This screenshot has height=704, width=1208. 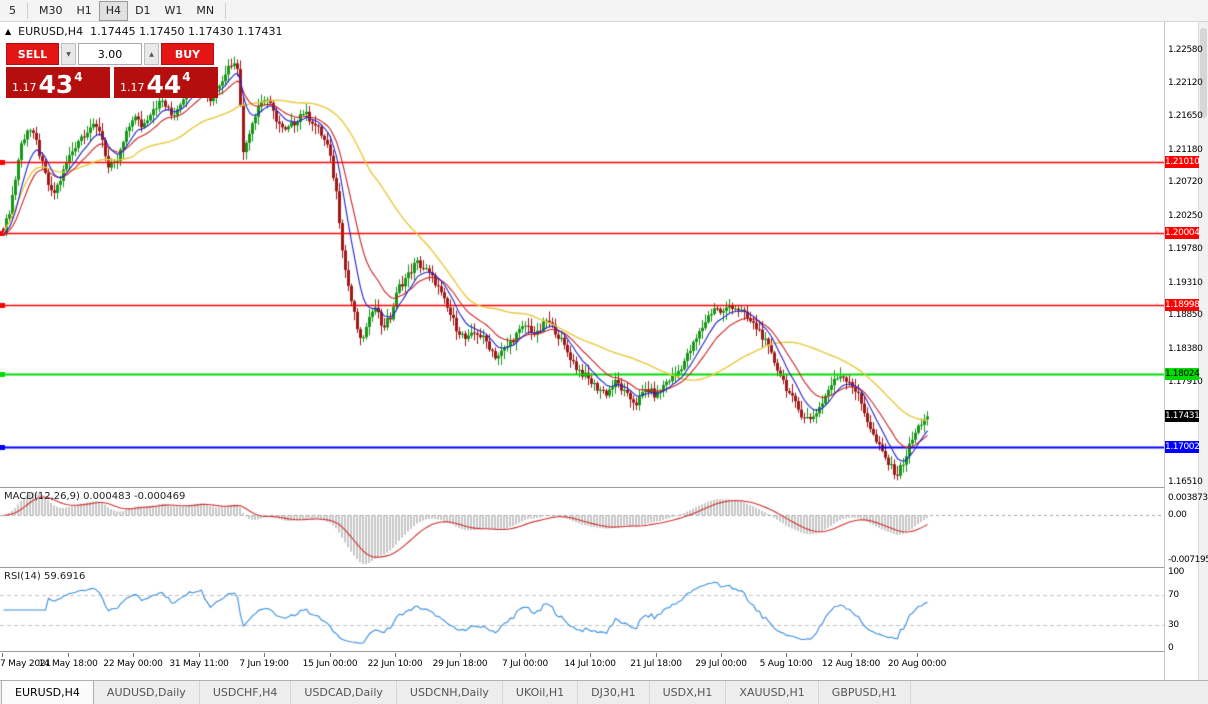 I want to click on buy-price-display: 1.17 44 4, so click(x=166, y=82).